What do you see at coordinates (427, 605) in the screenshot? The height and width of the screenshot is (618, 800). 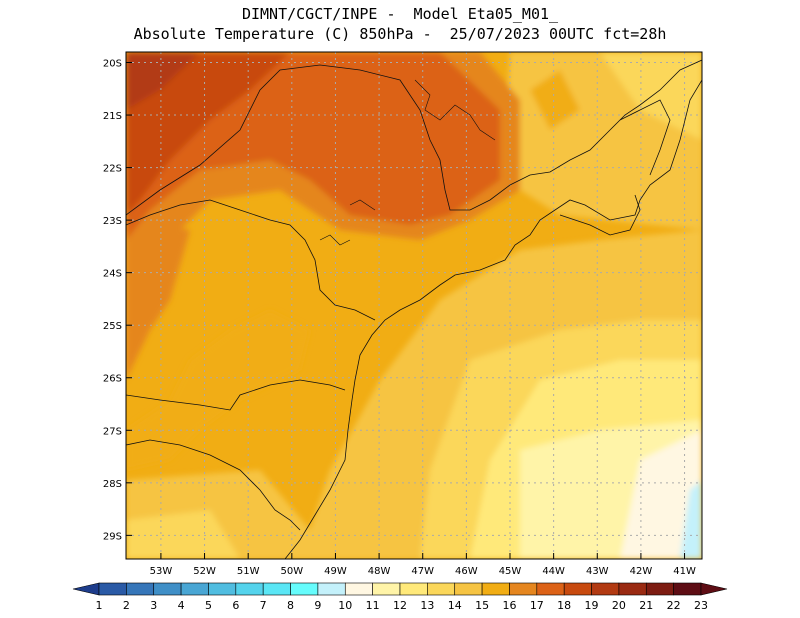 I see `colorbar-label: 13` at bounding box center [427, 605].